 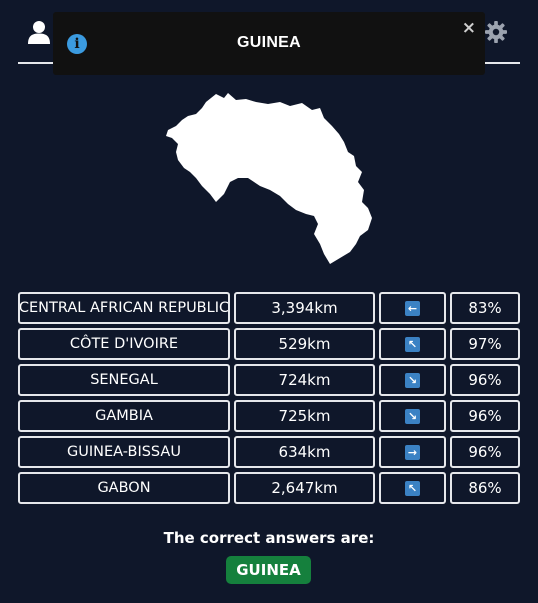 I want to click on country-silhouette, so click(x=269, y=178).